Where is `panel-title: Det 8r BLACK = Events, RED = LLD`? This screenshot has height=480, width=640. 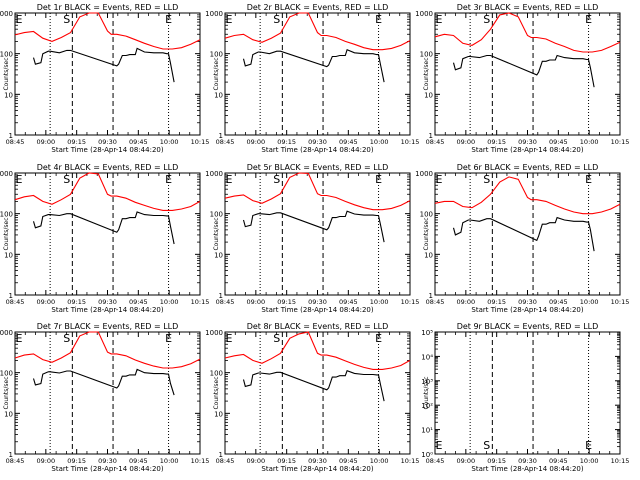 panel-title: Det 8r BLACK = Events, RED = LLD is located at coordinates (318, 326).